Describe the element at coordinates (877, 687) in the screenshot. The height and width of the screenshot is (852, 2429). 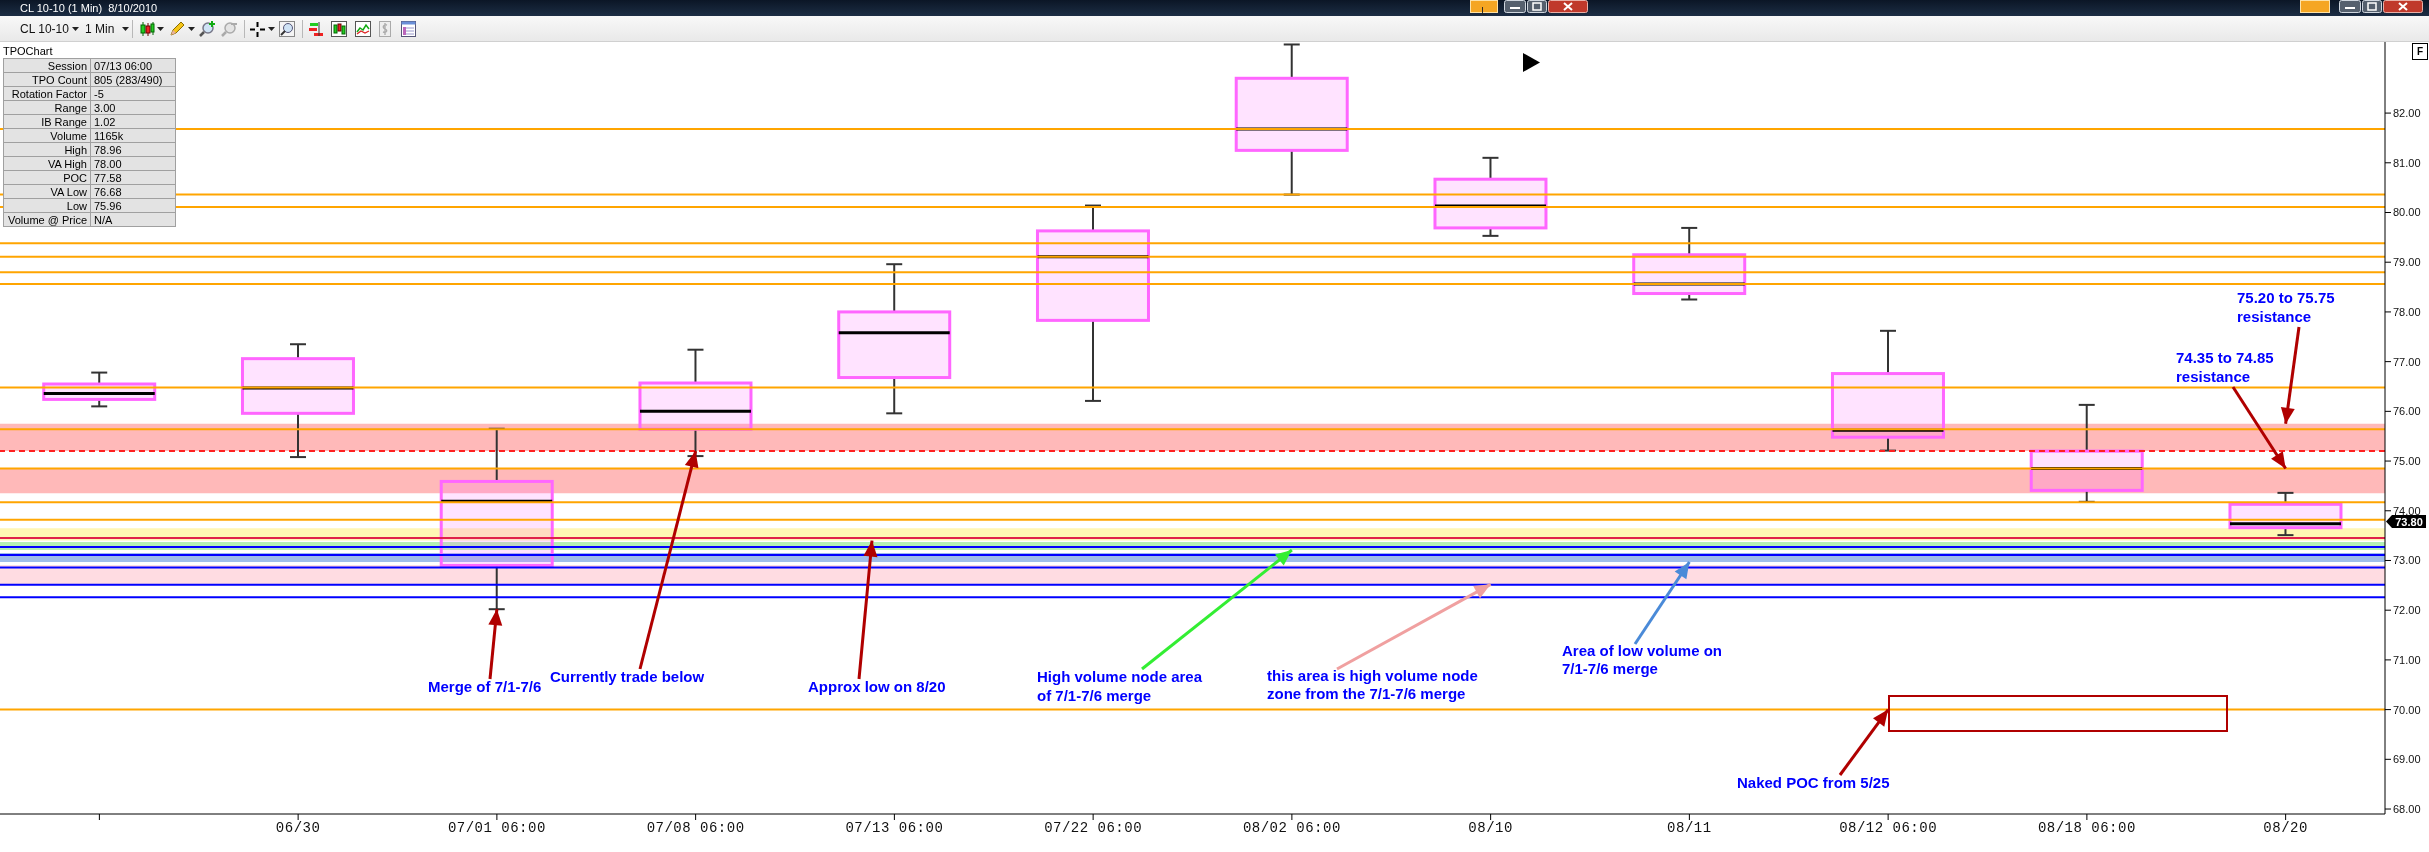
I see `annotation: Approx low on 8/20` at that location.